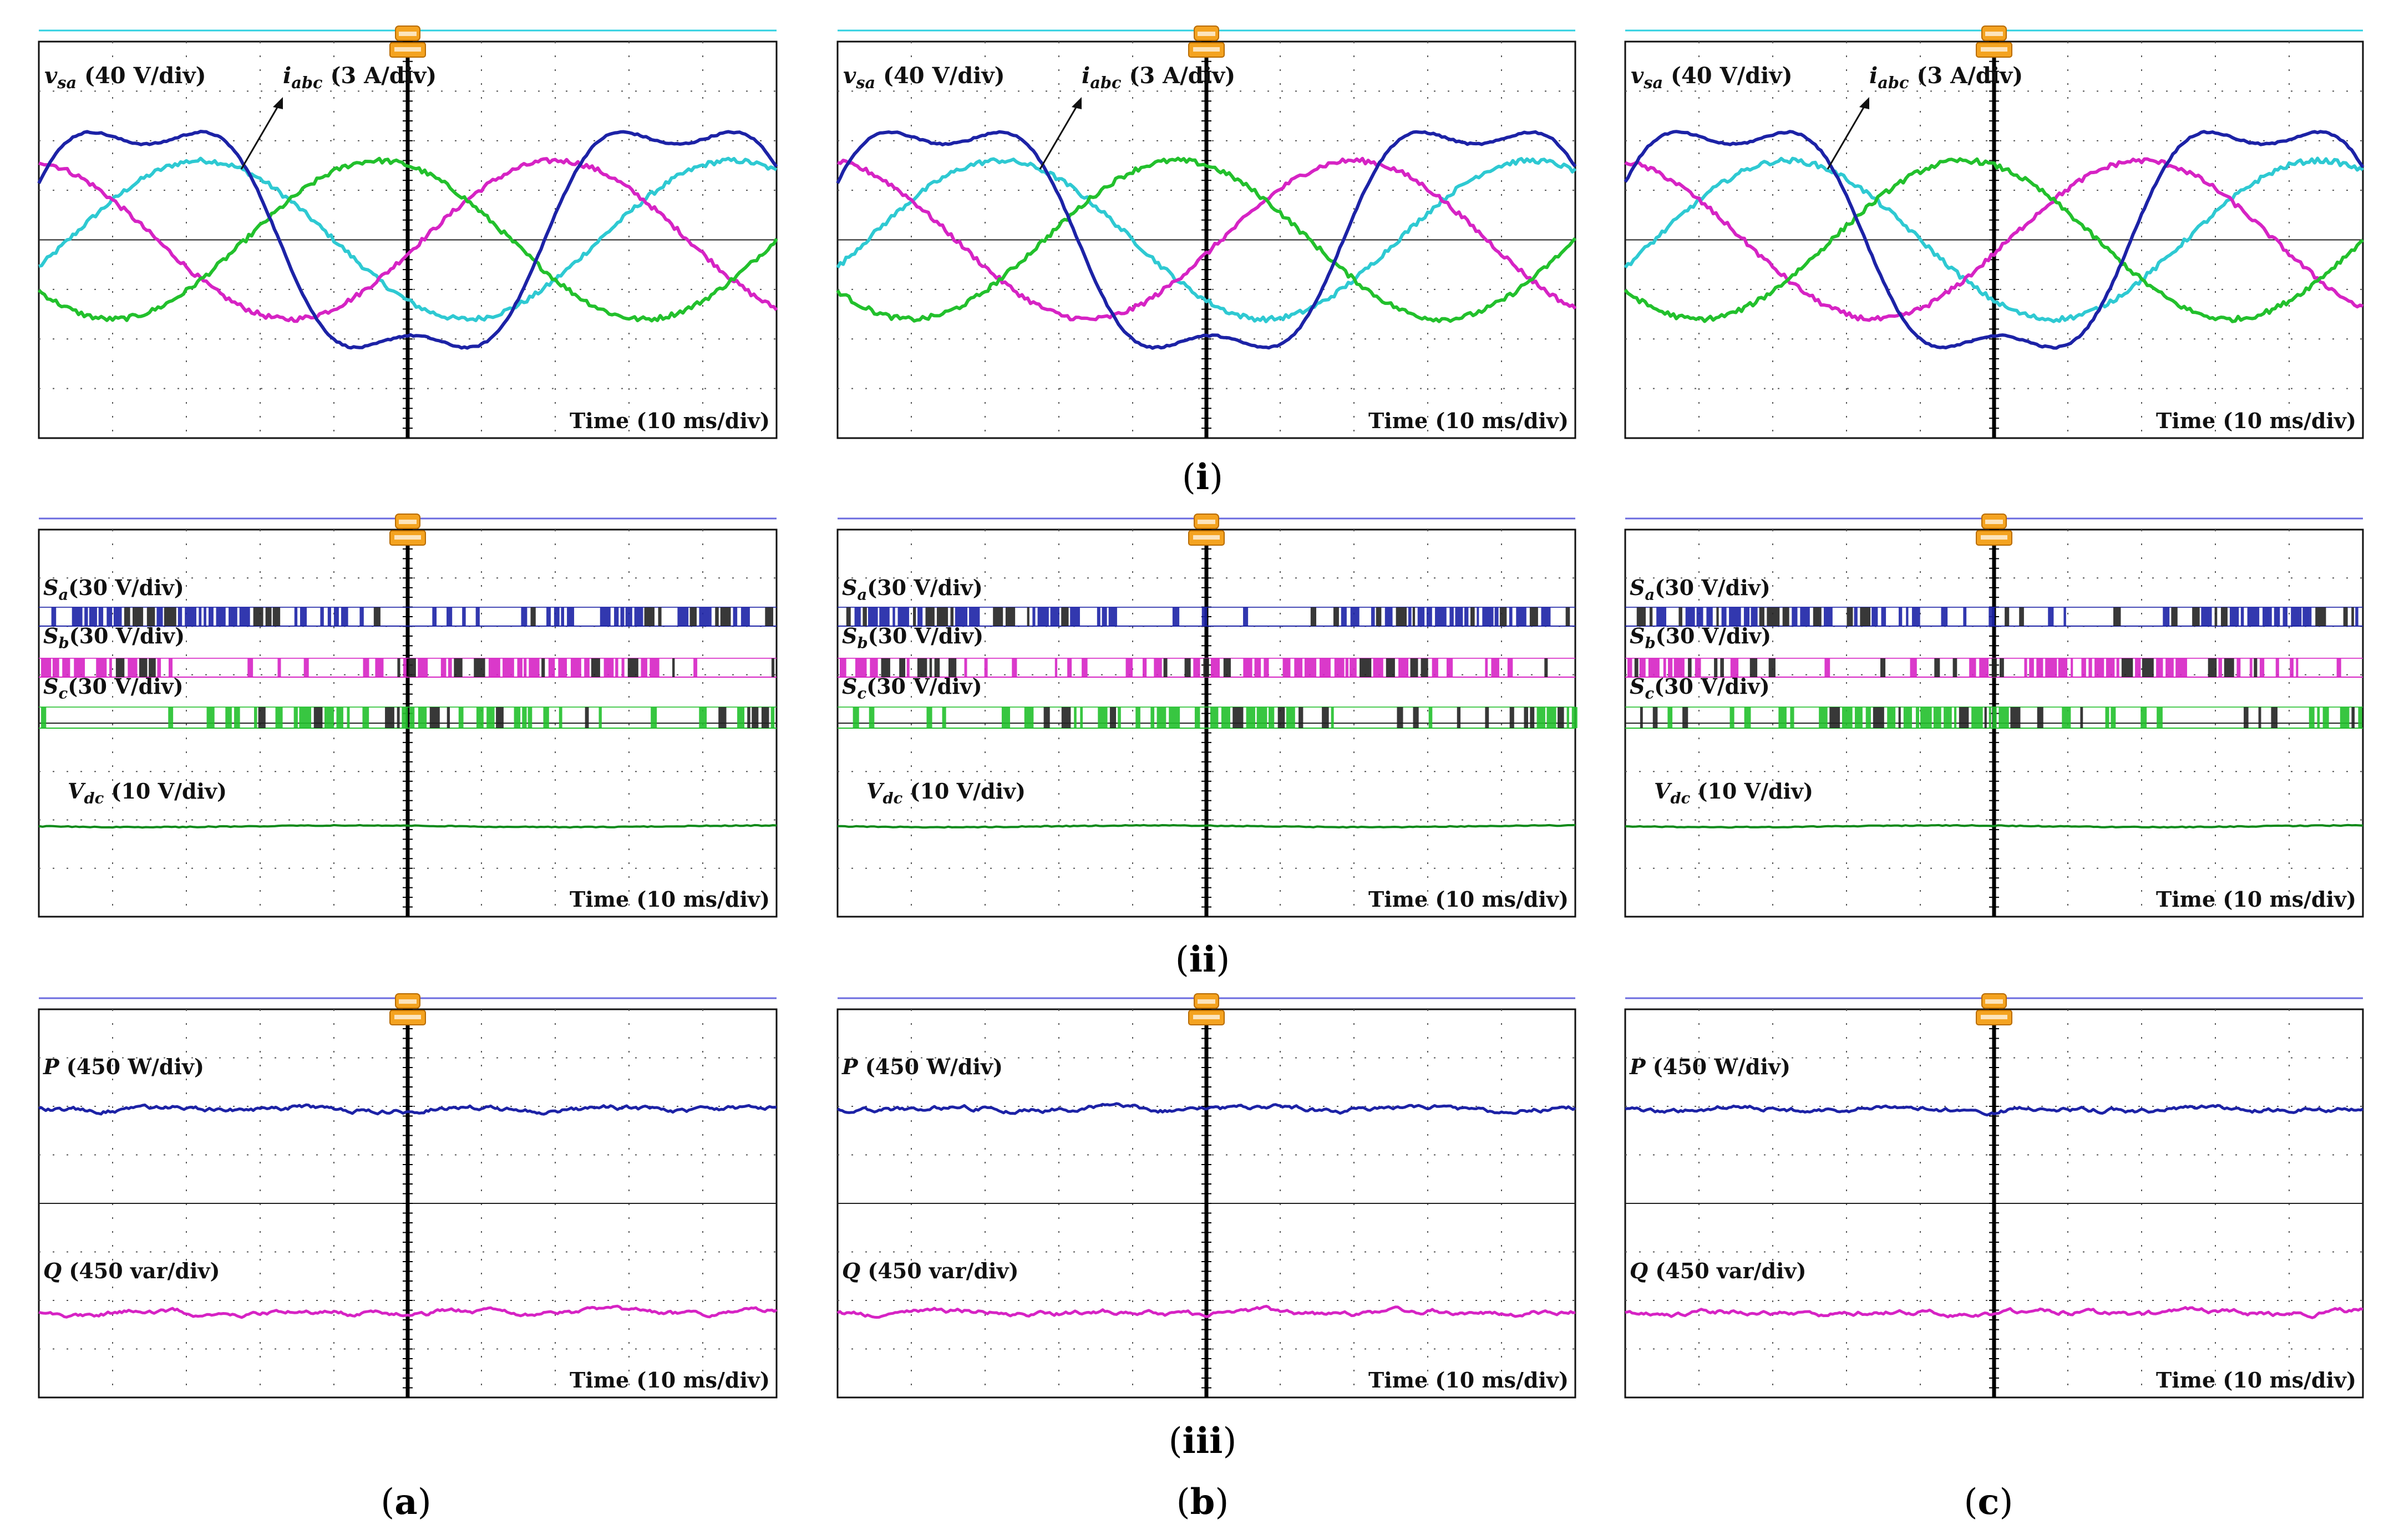 Image resolution: width=2384 pixels, height=1540 pixels. Describe the element at coordinates (407, 826) in the screenshot. I see `trace-vdc` at that location.